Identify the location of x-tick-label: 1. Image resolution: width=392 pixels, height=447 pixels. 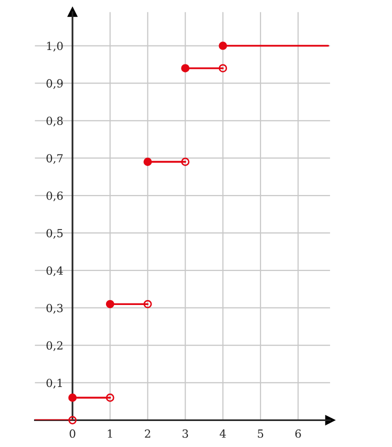
(110, 433).